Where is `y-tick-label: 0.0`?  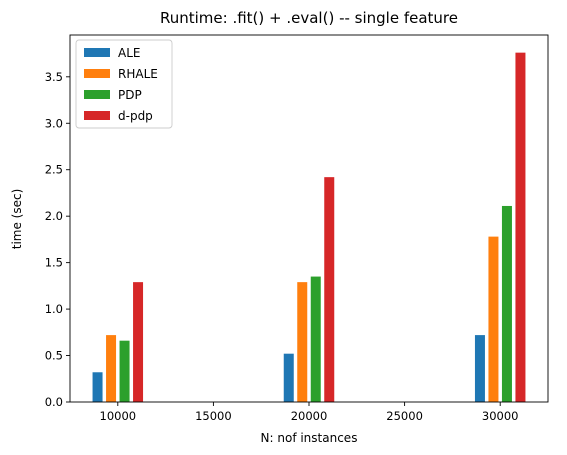
y-tick-label: 0.0 is located at coordinates (54, 402).